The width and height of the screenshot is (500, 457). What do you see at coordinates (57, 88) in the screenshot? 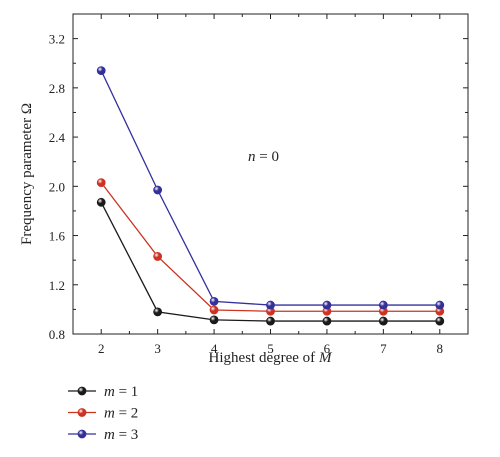
I see `y-tick-label: 2.8` at bounding box center [57, 88].